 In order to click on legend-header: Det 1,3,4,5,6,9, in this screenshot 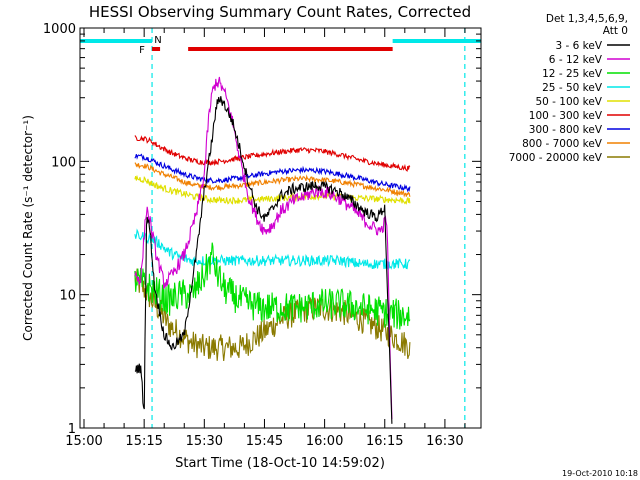, I will do `click(587, 19)`.